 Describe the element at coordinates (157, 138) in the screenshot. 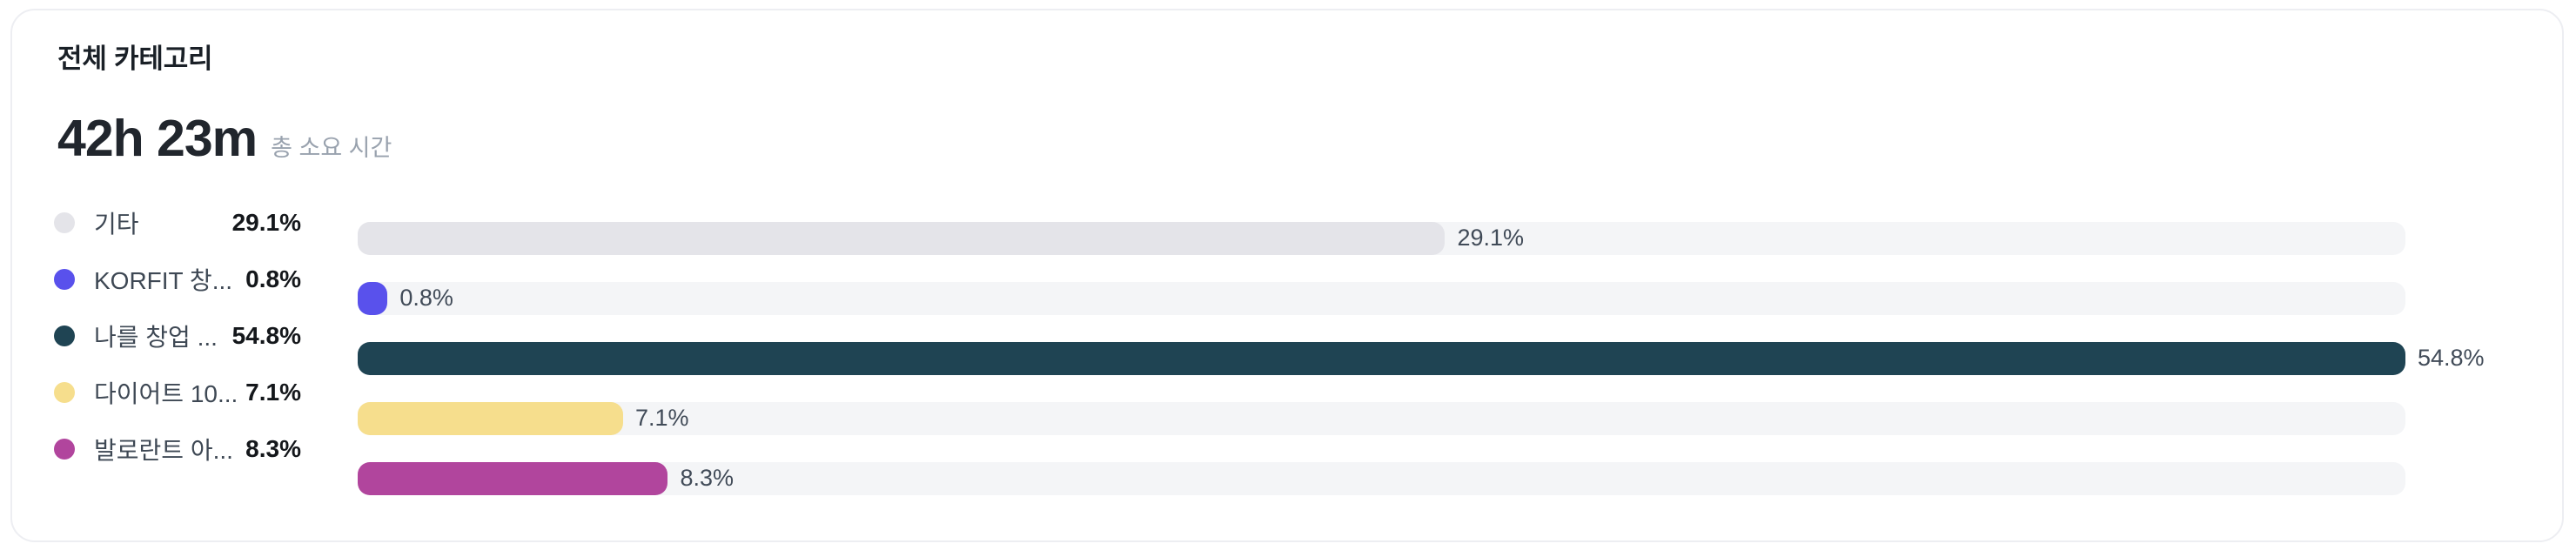

I see `total-time-value: 42h 23m` at that location.